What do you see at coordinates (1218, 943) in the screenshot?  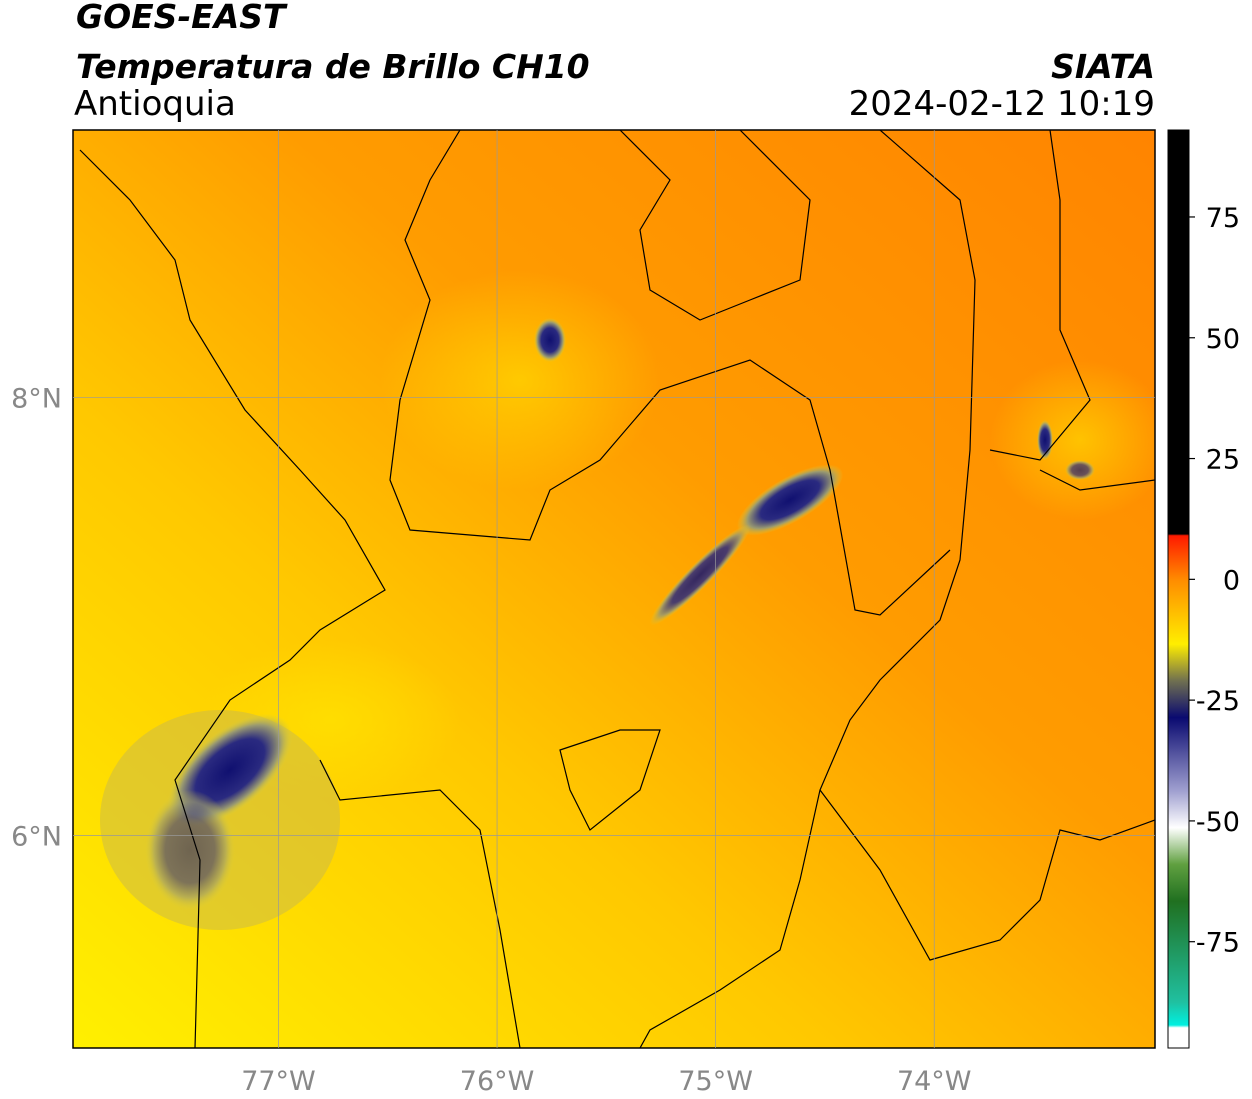 I see `colorbar-tick-label: -75` at bounding box center [1218, 943].